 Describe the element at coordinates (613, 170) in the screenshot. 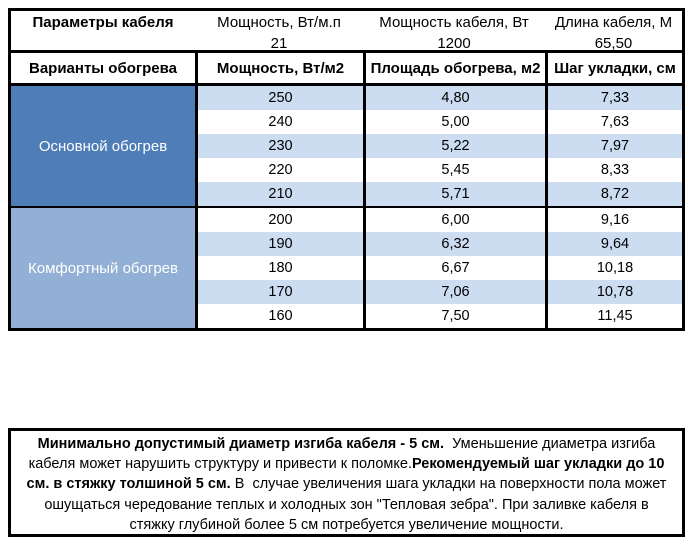

I see `cell-spacing: 8,33` at that location.